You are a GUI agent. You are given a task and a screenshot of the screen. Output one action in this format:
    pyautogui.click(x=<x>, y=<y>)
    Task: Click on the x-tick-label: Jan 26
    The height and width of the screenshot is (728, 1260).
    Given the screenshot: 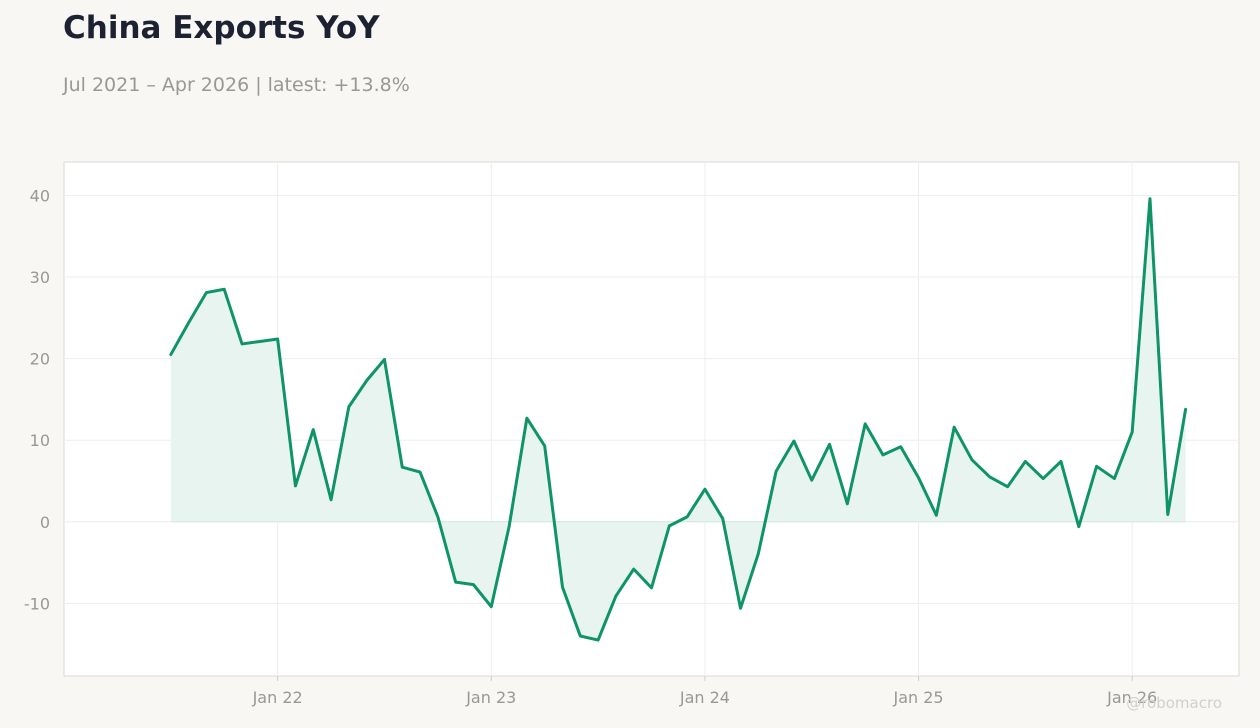 What is the action you would take?
    pyautogui.click(x=1131, y=697)
    